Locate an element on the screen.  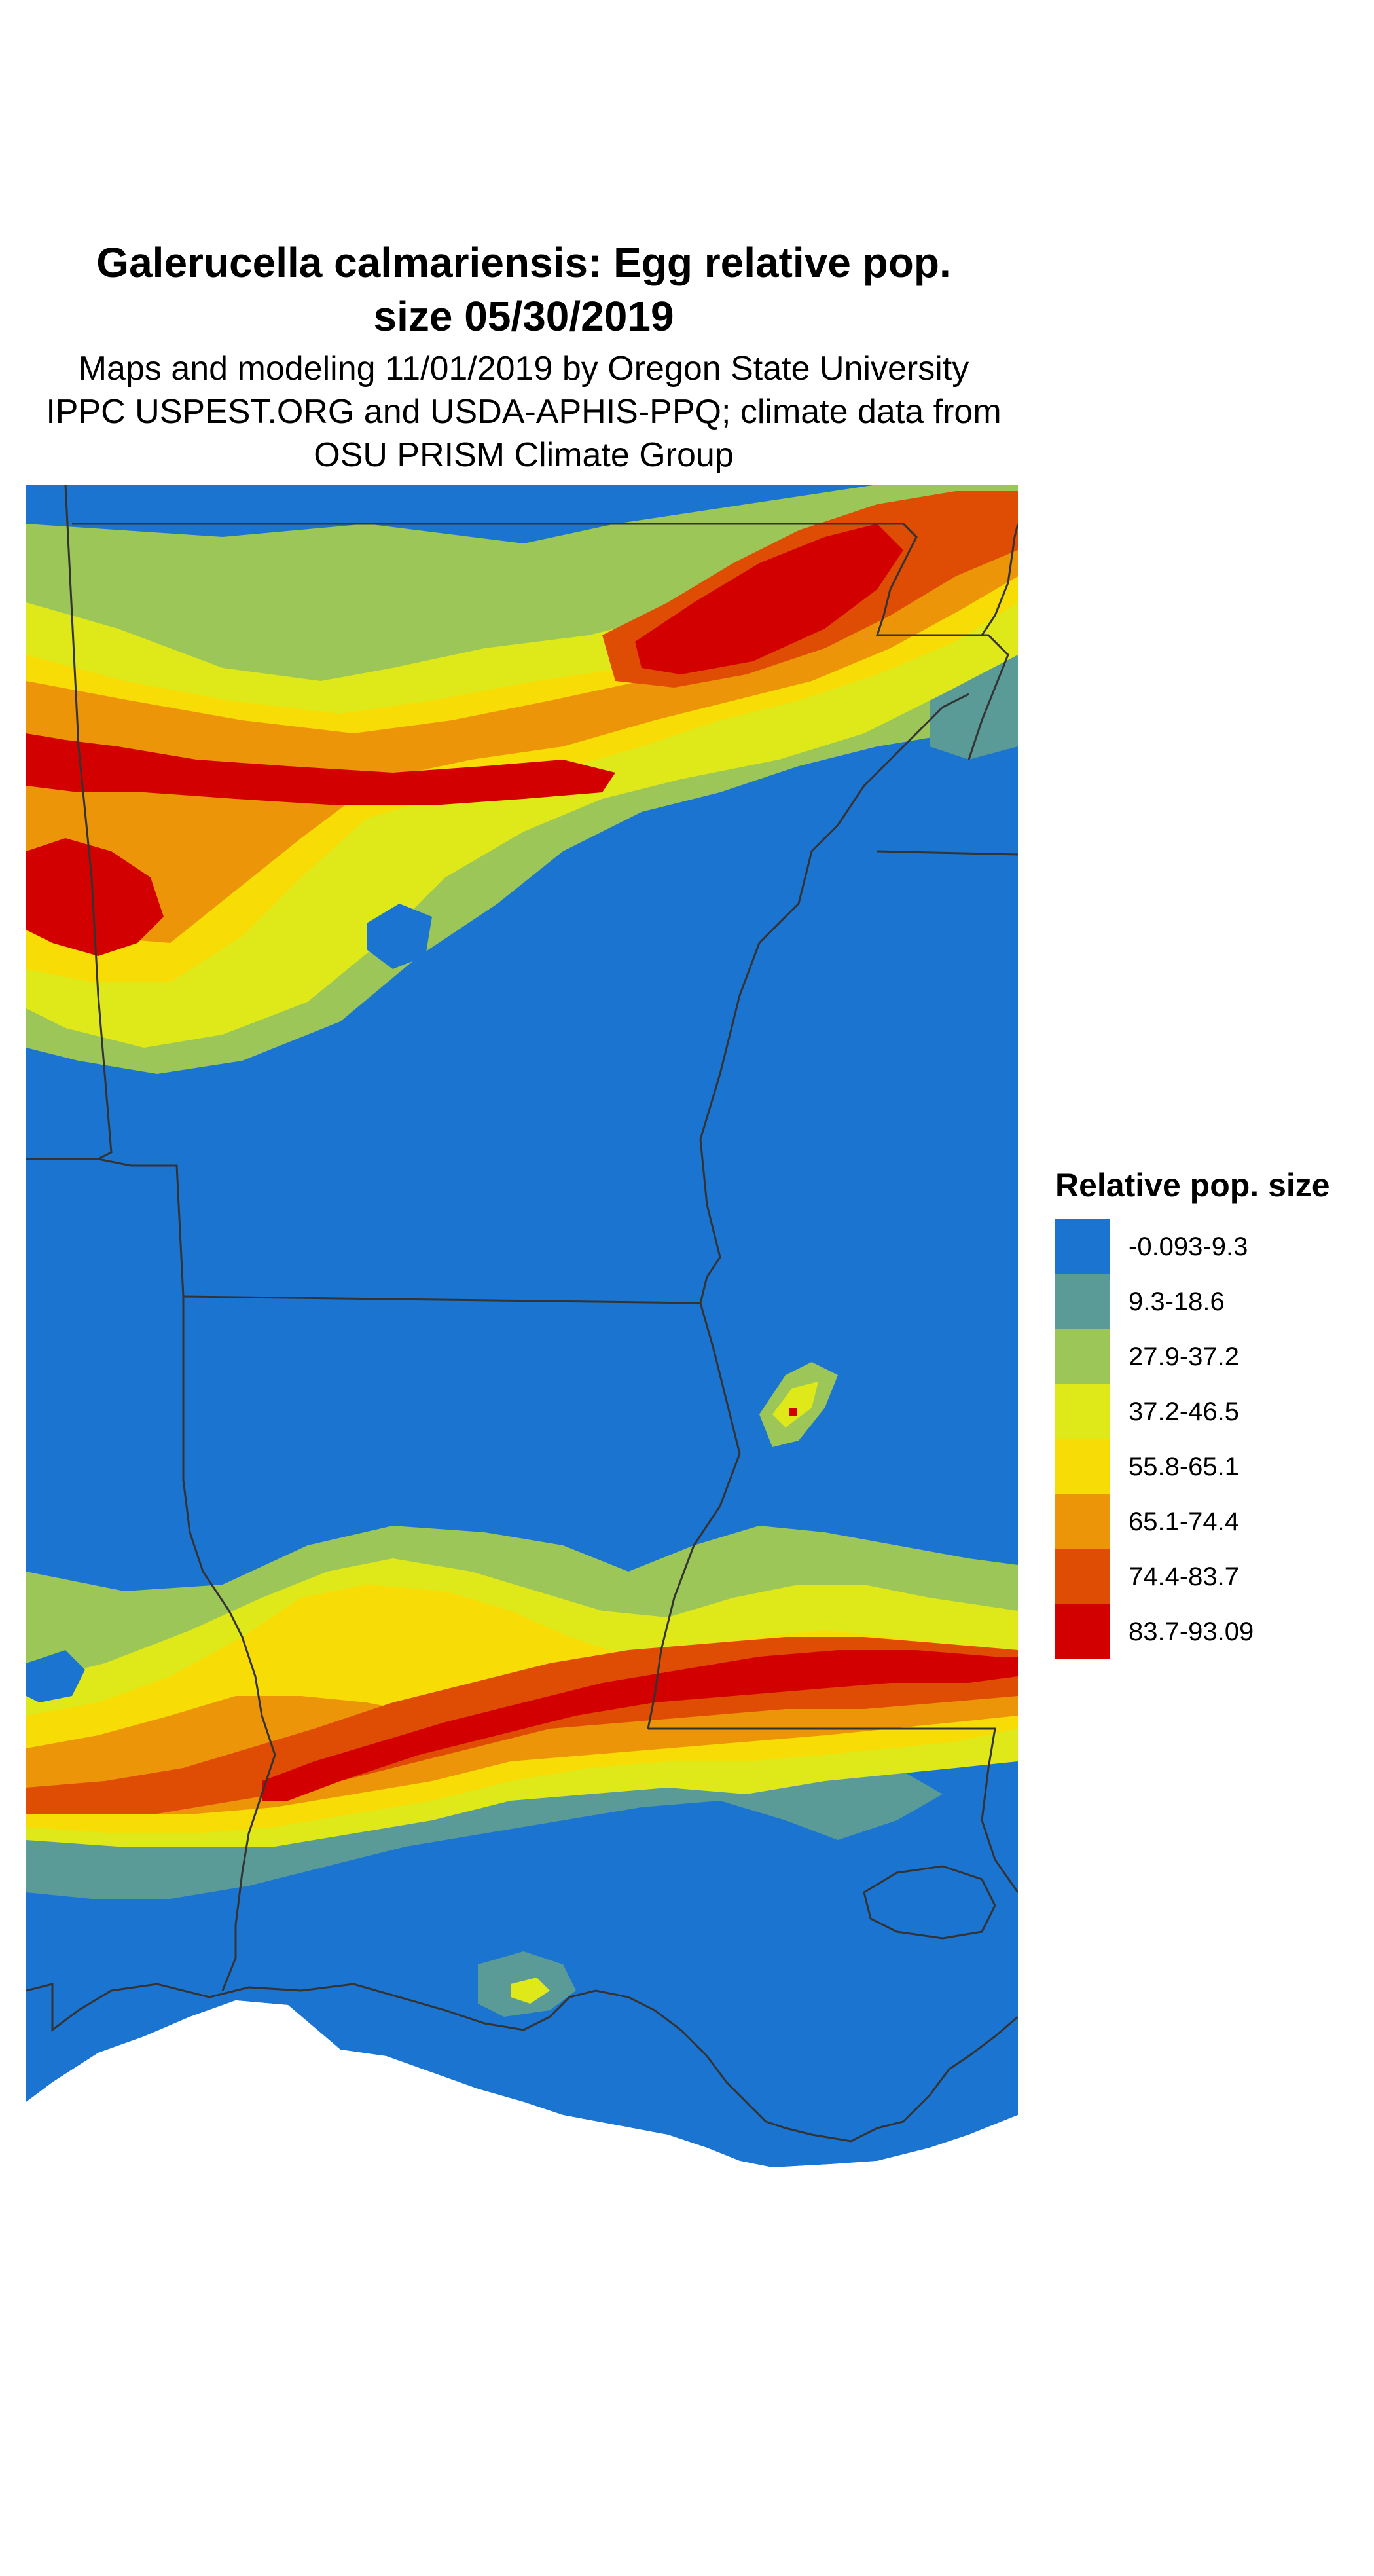
map-title-line-2: size 05/30/2019 is located at coordinates (523, 316).